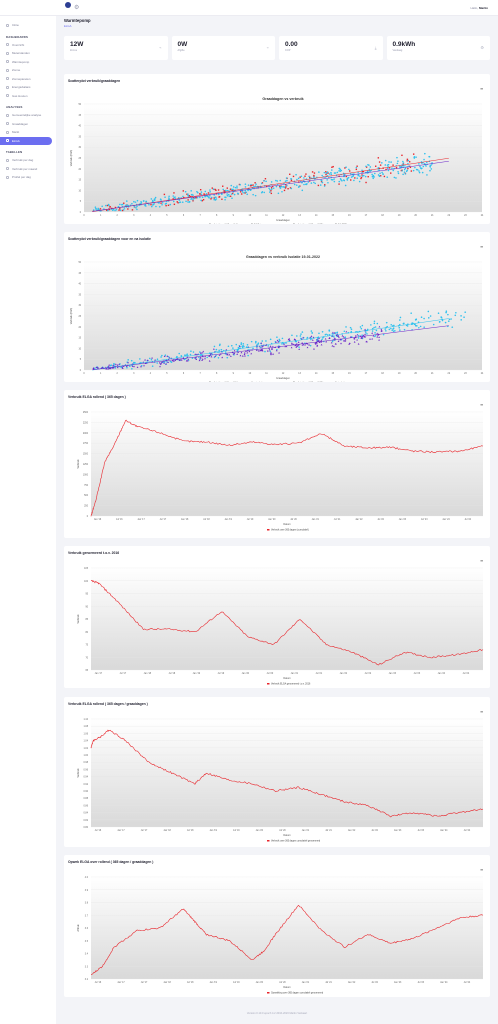  I want to click on sidebar-item-inline: Inline, so click(28, 25).